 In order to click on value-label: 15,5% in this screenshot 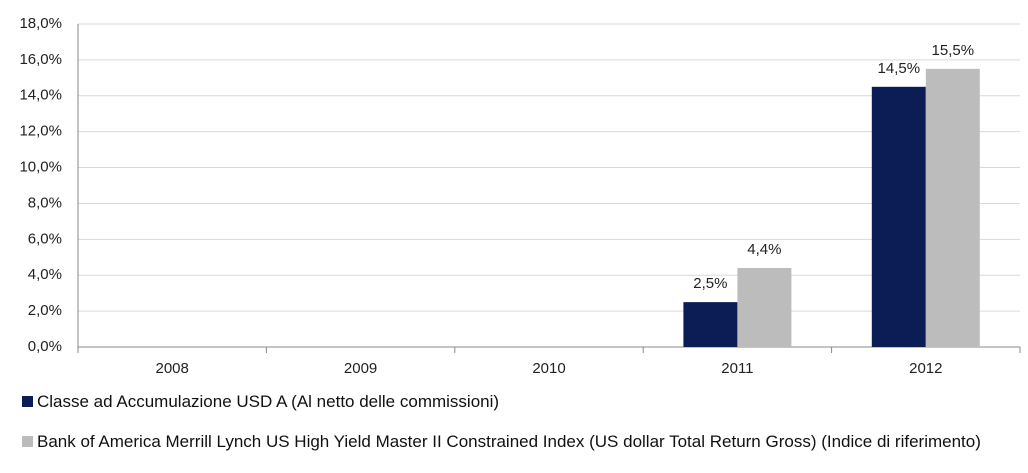, I will do `click(953, 50)`.